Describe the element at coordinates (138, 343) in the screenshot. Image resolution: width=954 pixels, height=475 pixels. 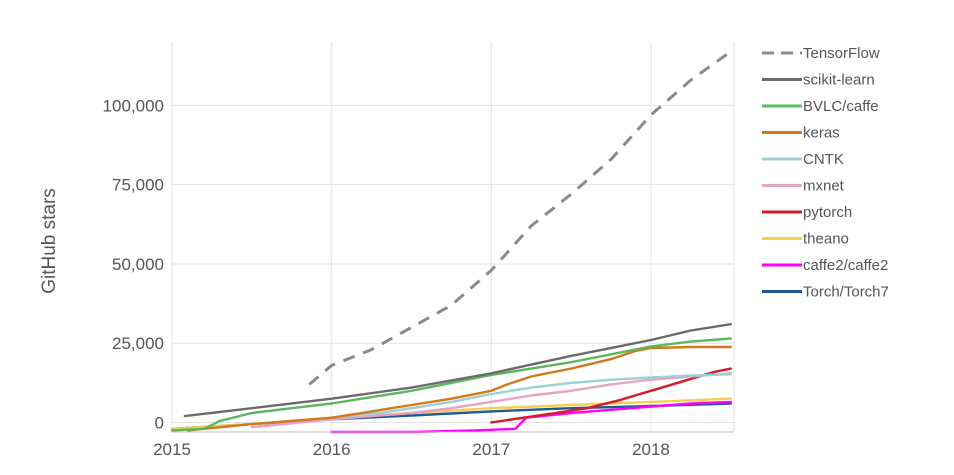
I see `y-tick-label: 25,000` at that location.